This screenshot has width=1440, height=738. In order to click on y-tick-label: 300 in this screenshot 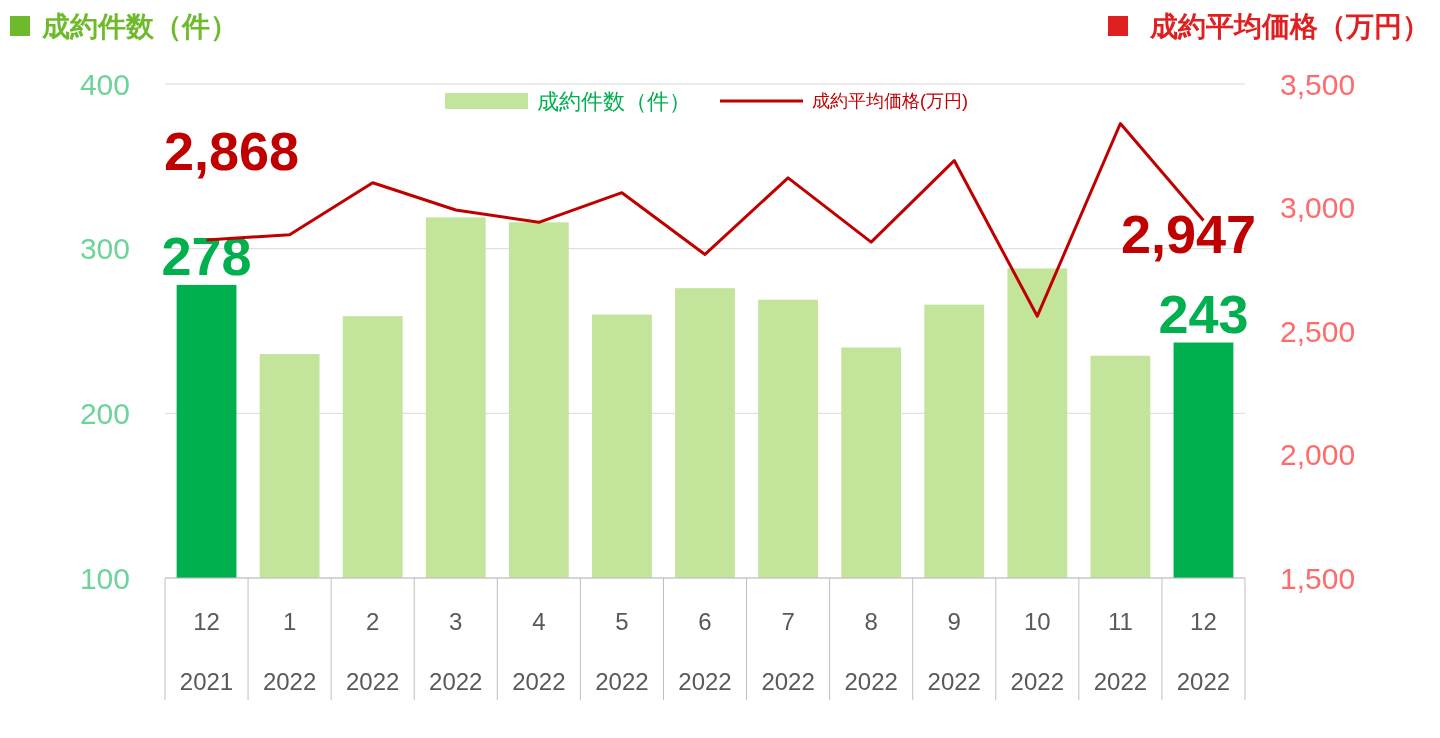, I will do `click(104, 249)`.